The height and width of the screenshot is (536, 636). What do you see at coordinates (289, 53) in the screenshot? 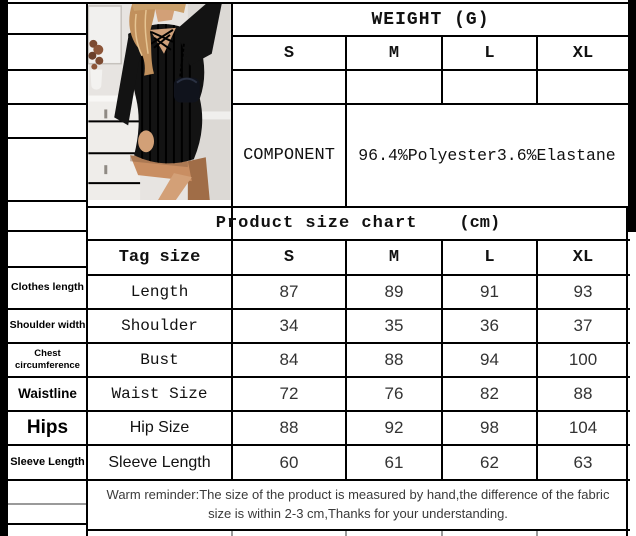
I see `weight-col-s: S` at bounding box center [289, 53].